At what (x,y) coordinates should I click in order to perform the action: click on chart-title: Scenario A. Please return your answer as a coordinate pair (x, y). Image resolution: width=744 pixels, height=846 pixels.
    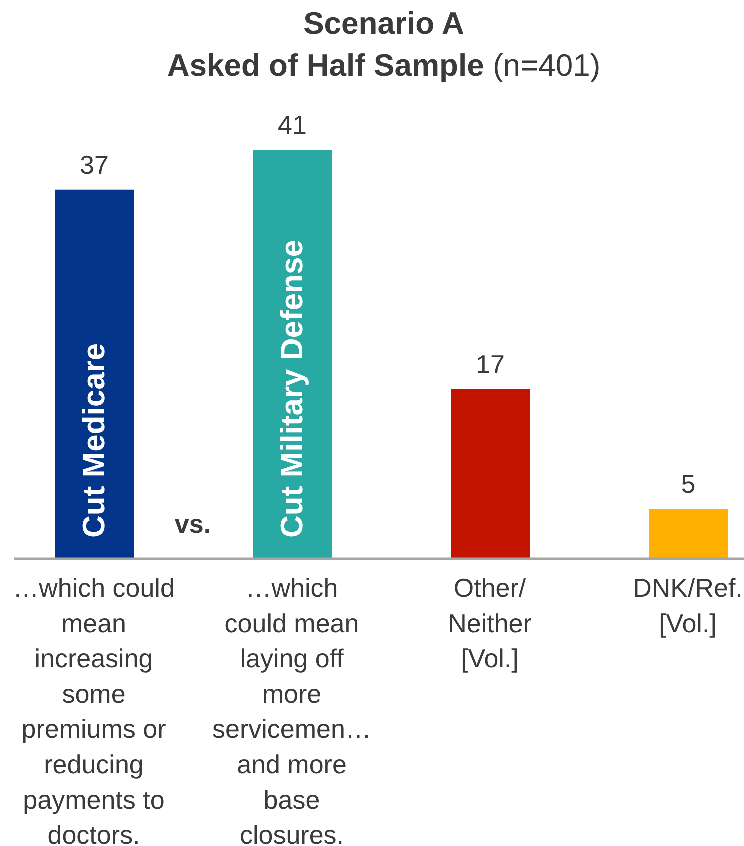
    Looking at the image, I should click on (384, 23).